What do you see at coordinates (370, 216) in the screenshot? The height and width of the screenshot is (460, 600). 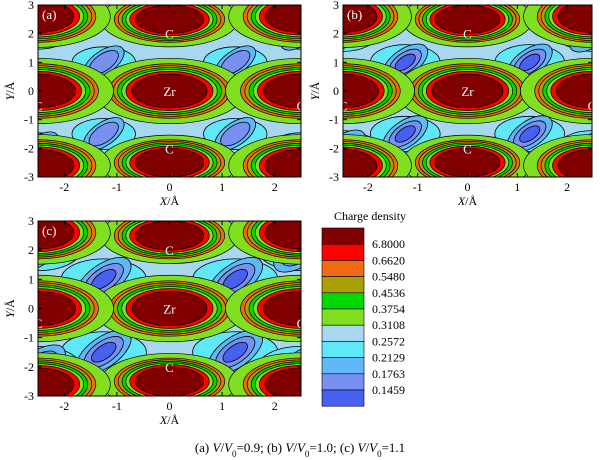 I see `legend-title: Charge density` at bounding box center [370, 216].